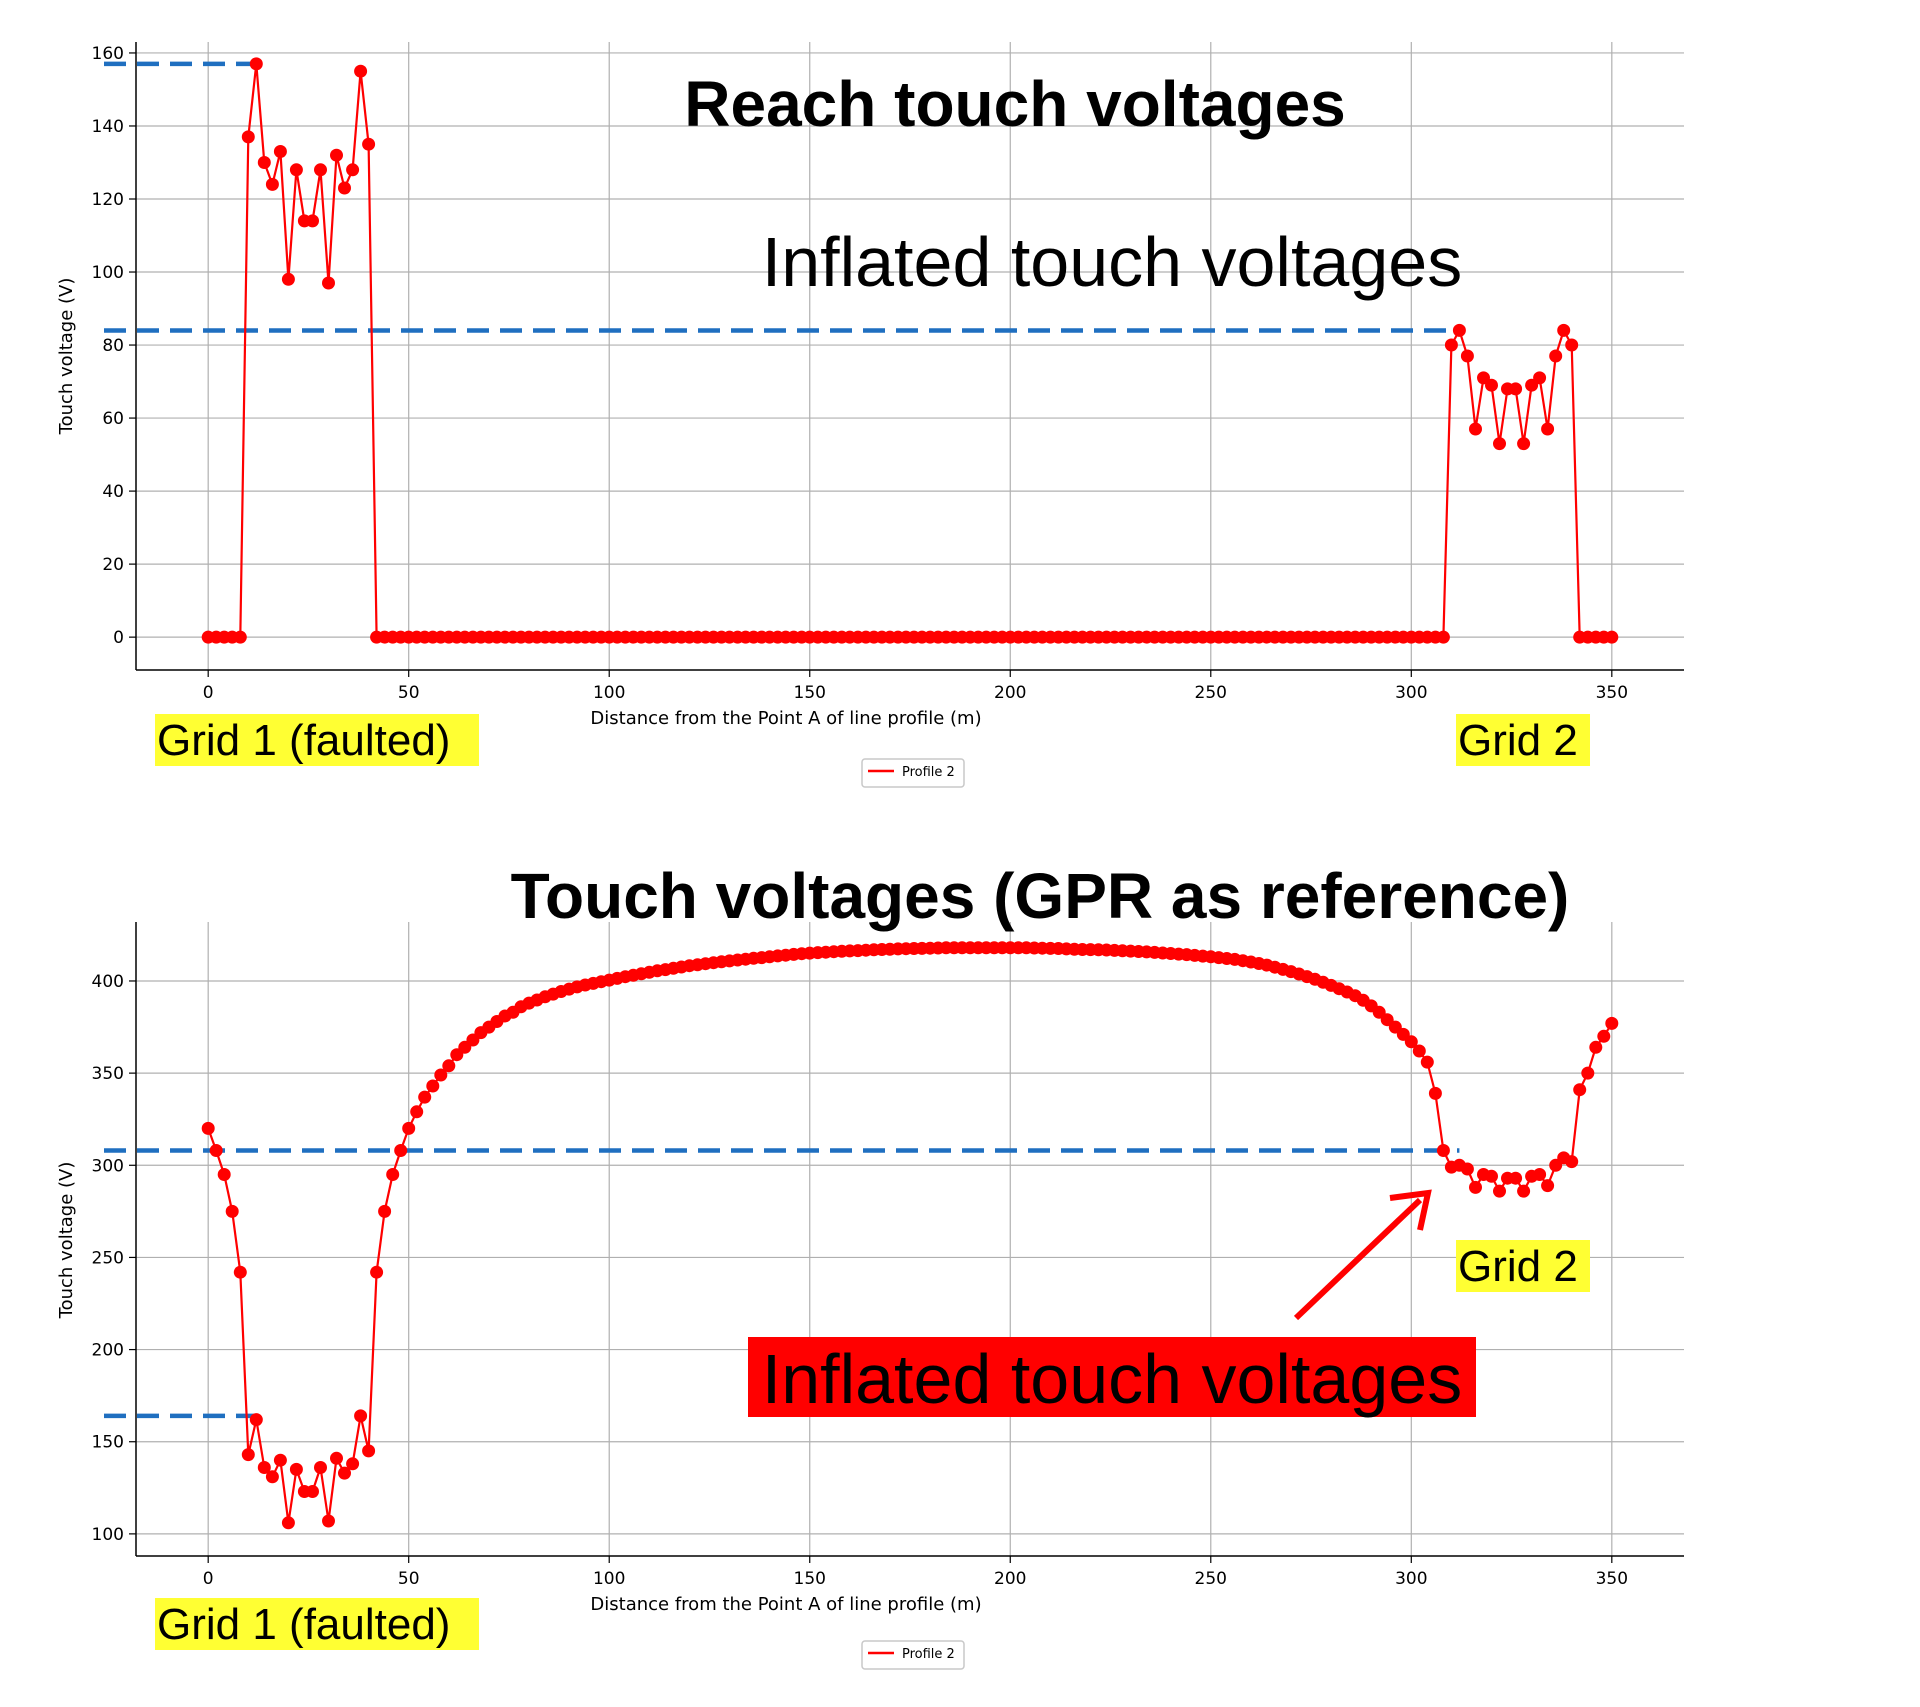  I want to click on x-tick-label: 250, so click(1211, 693).